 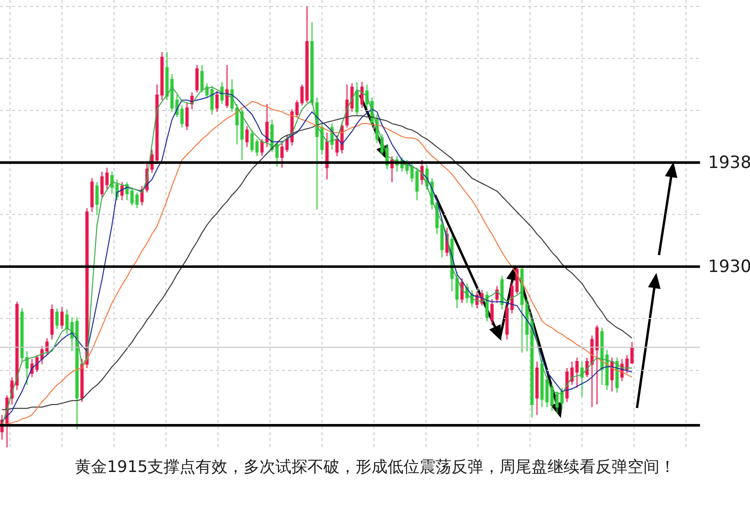 I want to click on ref-line-label: 1938, so click(x=729, y=163).